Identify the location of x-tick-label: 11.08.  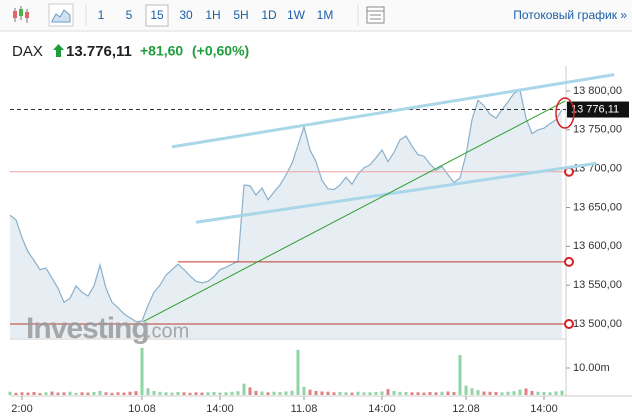
(304, 409).